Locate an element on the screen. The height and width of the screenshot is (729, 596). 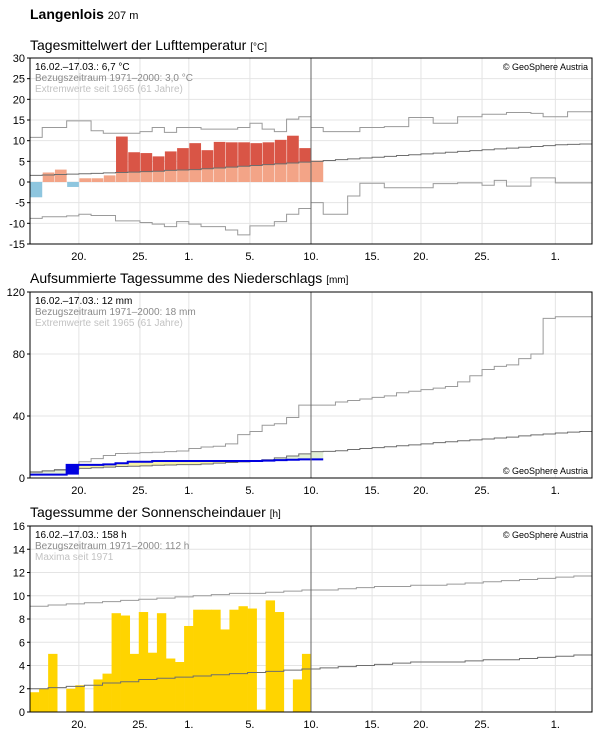
sun-ytick-label: 4 is located at coordinates (22, 667).